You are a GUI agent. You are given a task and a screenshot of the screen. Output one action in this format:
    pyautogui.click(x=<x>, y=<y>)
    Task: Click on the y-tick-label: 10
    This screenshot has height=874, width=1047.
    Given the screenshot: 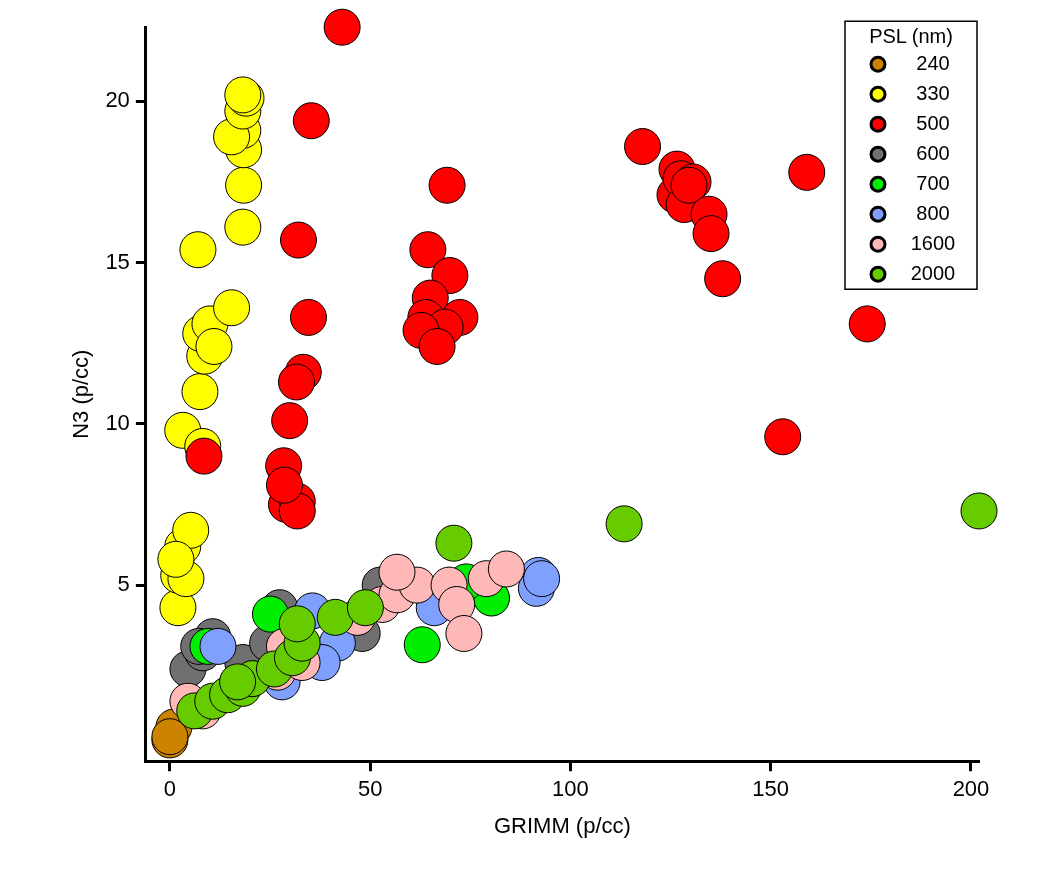 What is the action you would take?
    pyautogui.click(x=117, y=422)
    